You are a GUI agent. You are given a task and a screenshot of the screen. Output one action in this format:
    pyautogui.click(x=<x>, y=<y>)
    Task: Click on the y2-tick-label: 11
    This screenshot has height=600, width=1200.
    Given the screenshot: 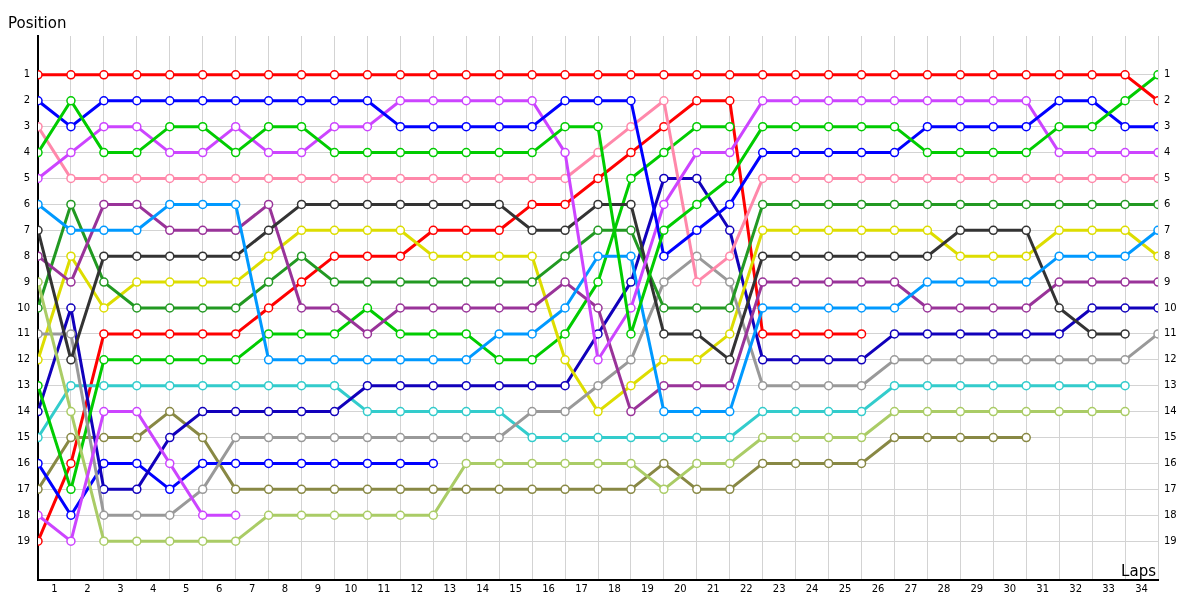 What is the action you would take?
    pyautogui.click(x=1170, y=333)
    